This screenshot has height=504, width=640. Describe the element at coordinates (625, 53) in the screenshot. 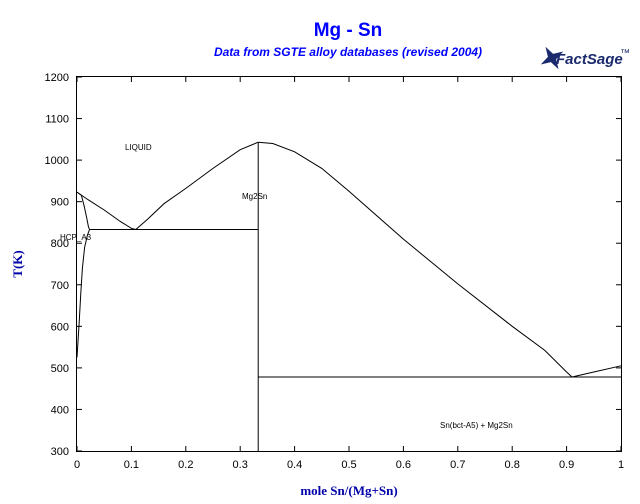

I see `logo-trademark: ™` at that location.